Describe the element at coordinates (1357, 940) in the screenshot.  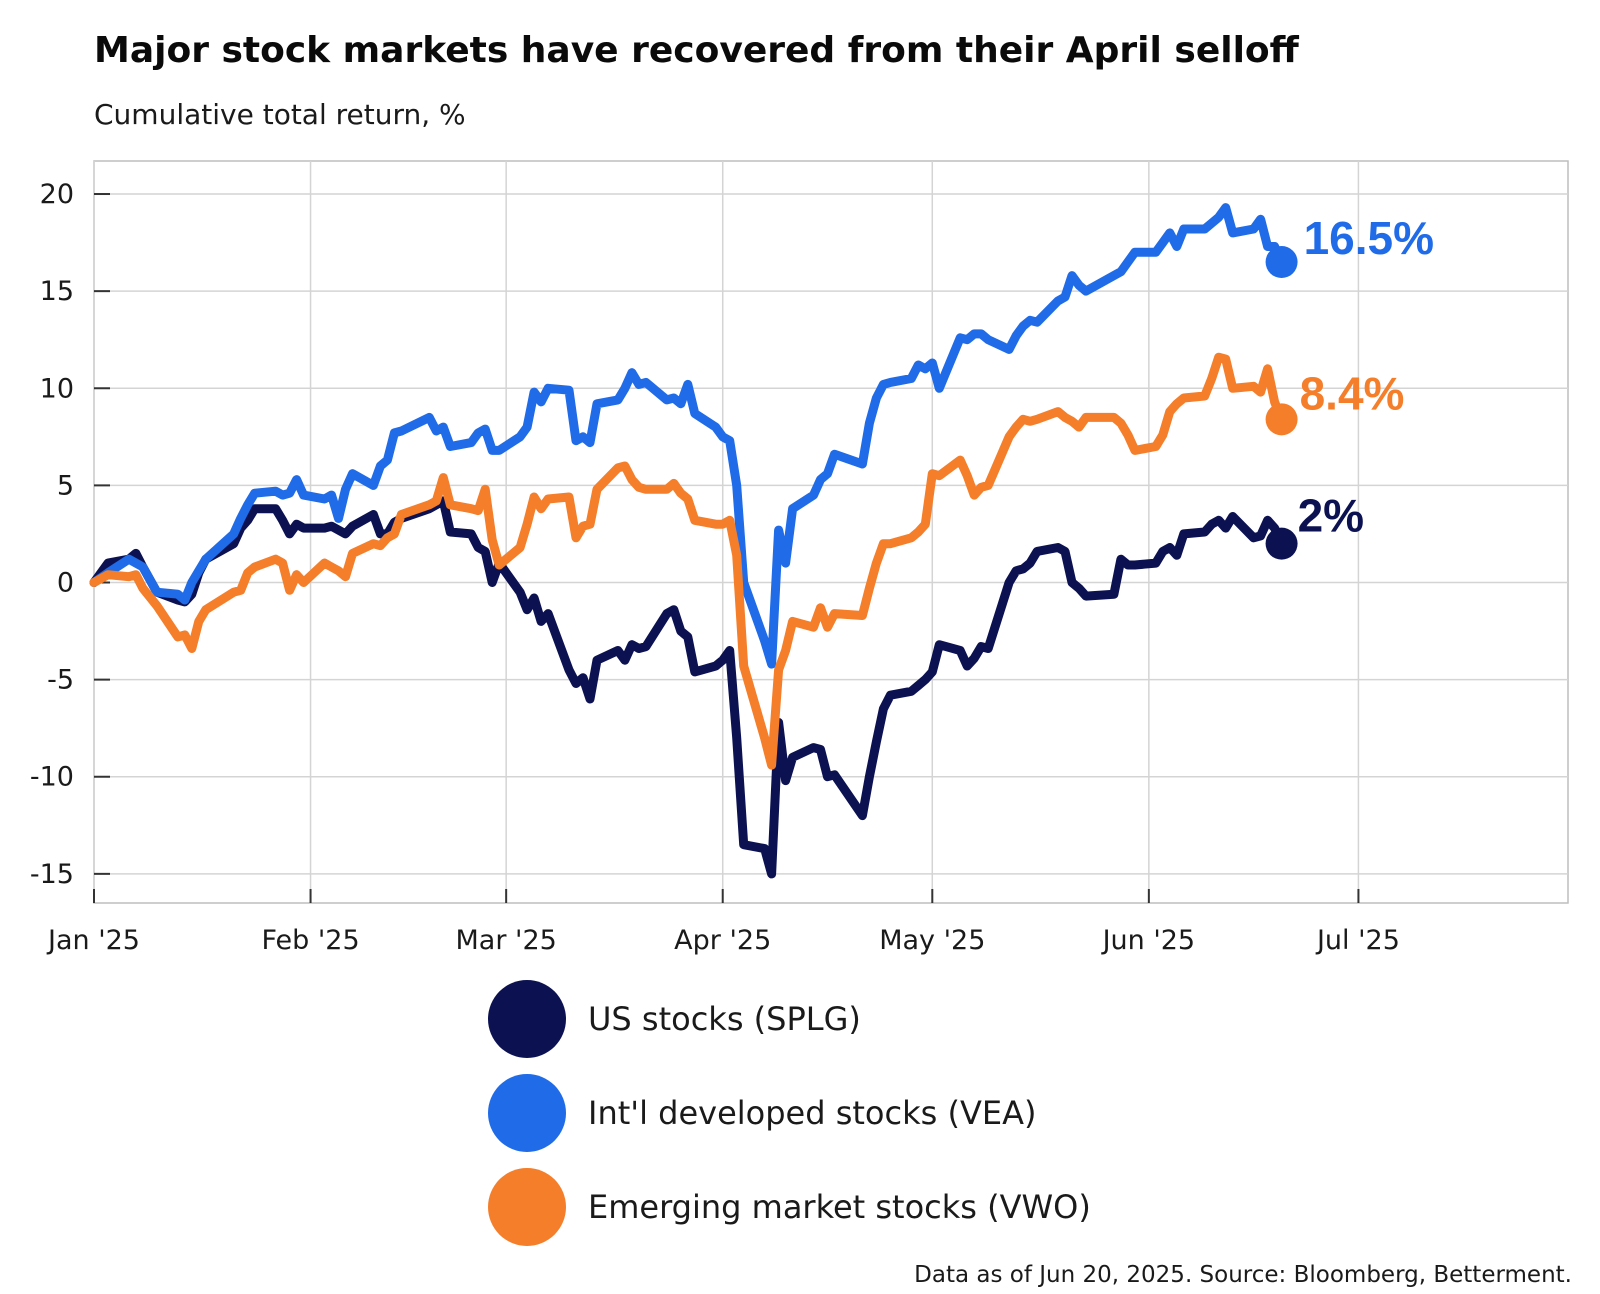
I see `x-tick-label: Jul '25` at that location.